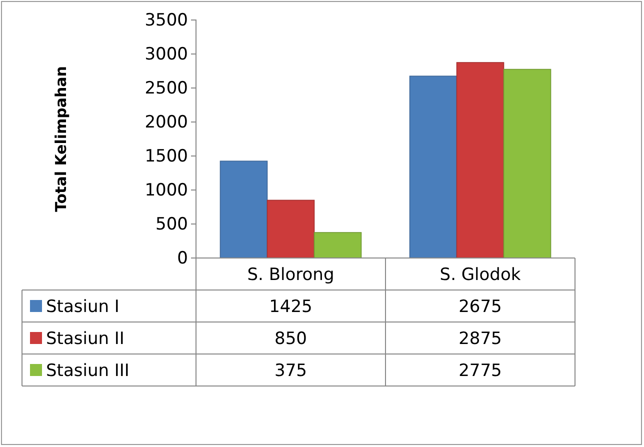 This screenshot has width=644, height=447. I want to click on y-tick-label: 0, so click(182, 258).